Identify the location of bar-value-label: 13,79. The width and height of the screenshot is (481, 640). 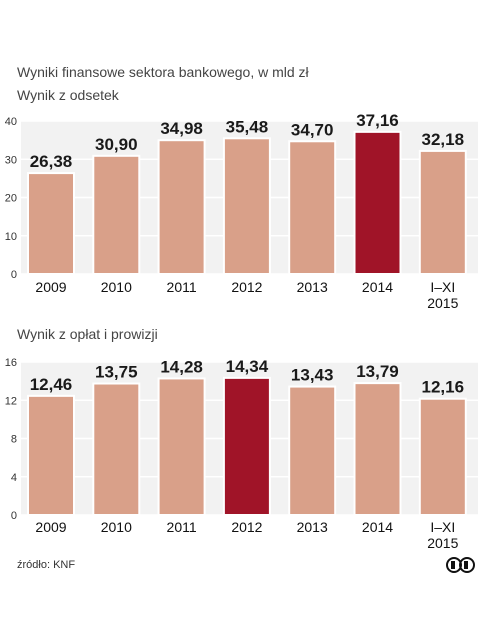
(377, 371).